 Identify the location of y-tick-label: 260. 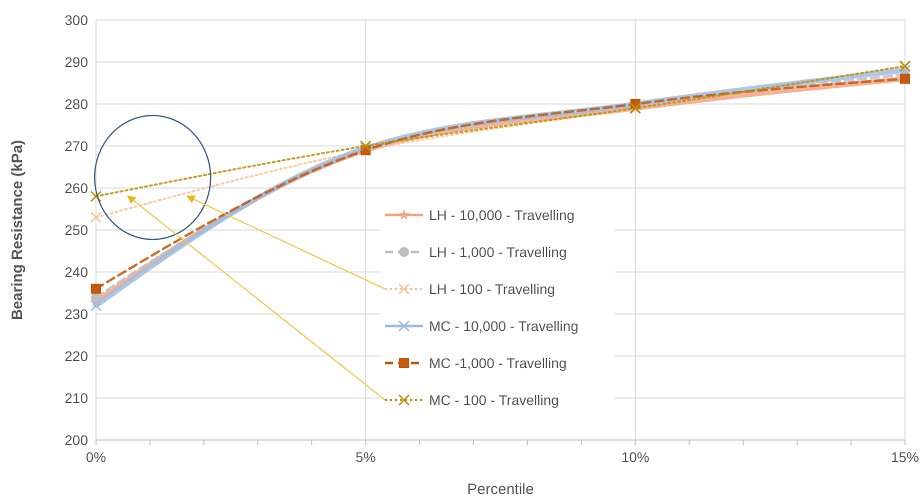
(76, 188).